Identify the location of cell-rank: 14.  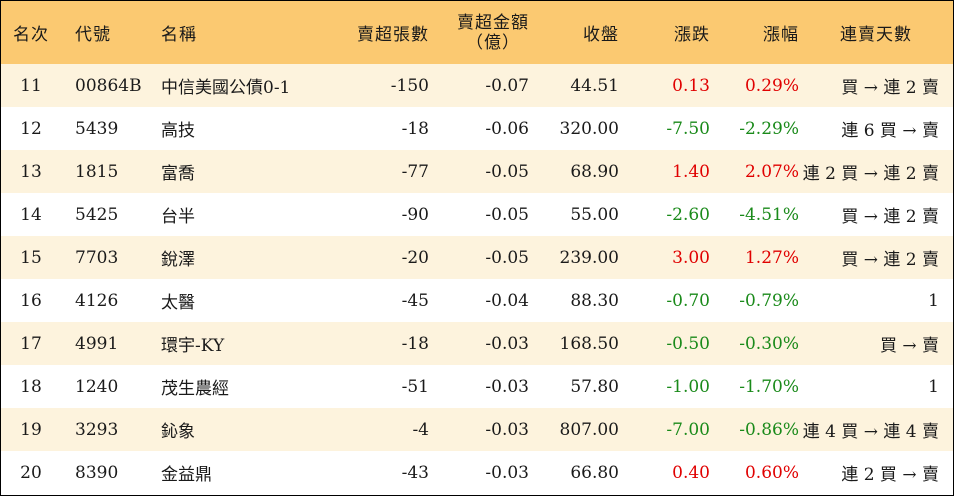
(31, 214).